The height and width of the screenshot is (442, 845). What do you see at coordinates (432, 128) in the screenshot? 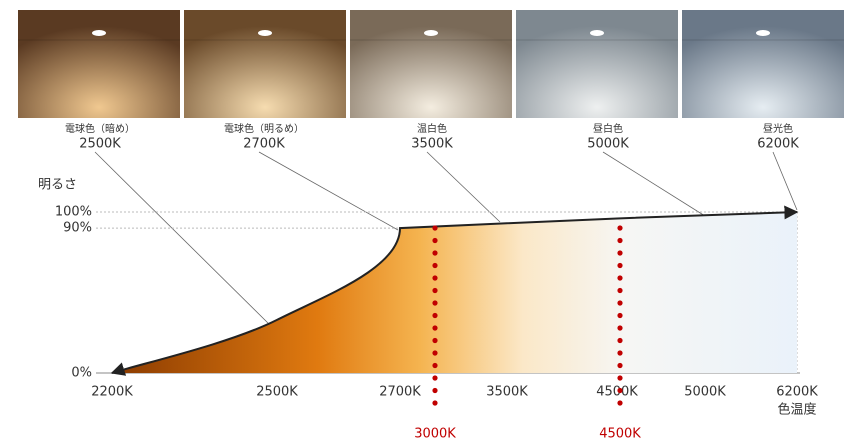
I see `photo-name: 温白色` at bounding box center [432, 128].